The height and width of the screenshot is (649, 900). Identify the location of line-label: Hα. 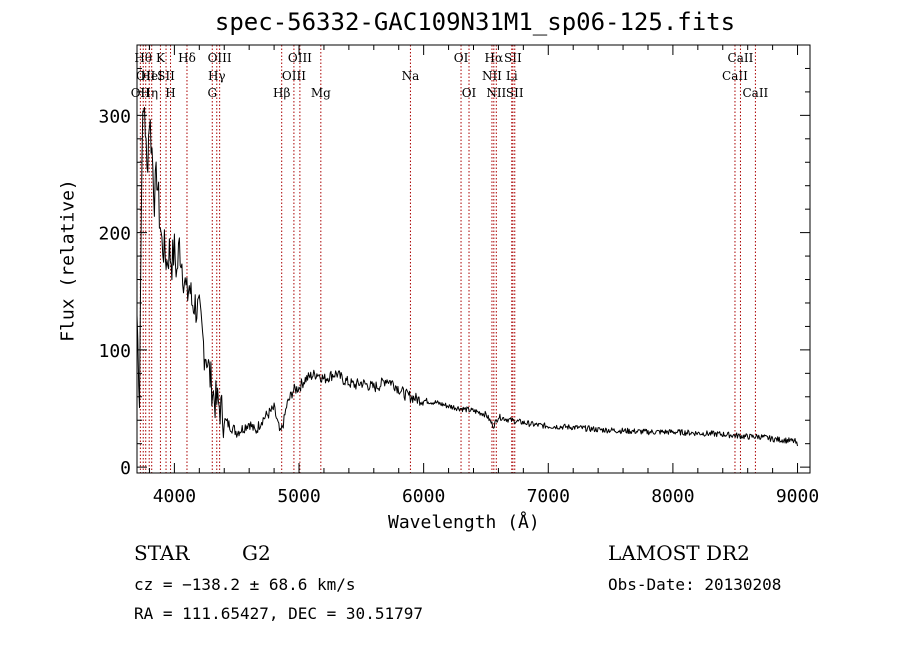
(494, 58).